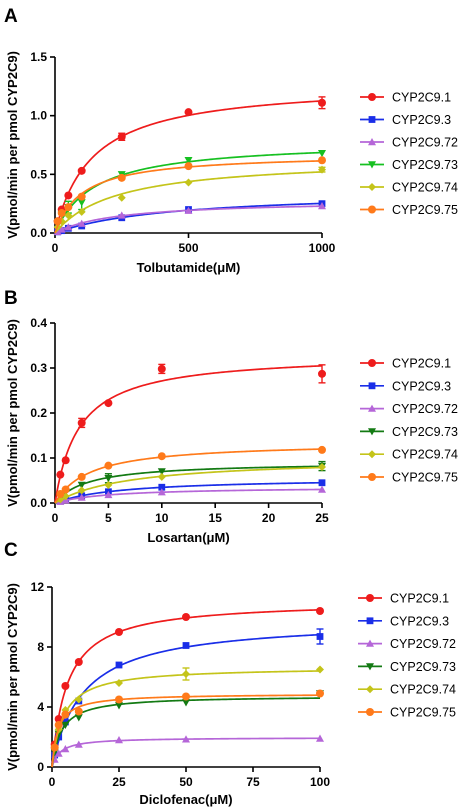  Describe the element at coordinates (38, 323) in the screenshot. I see `y-tick-label: 0.4` at that location.